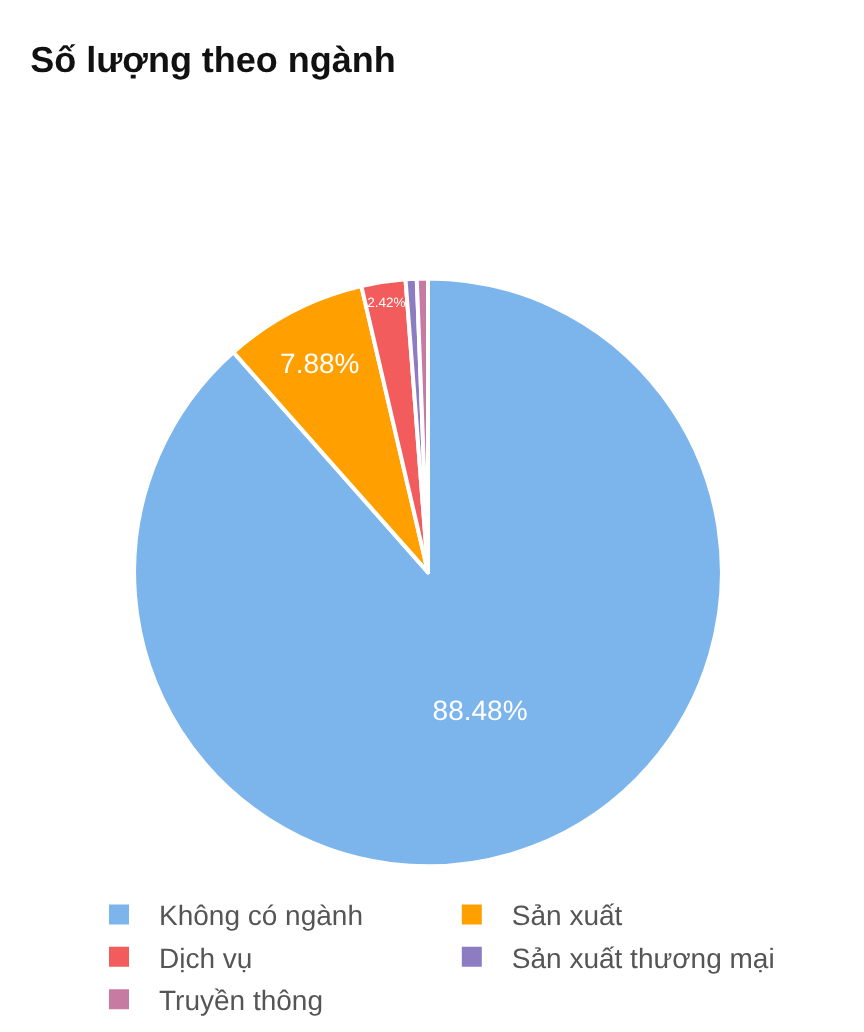 This screenshot has width=864, height=1032. I want to click on data-label: 88.48%, so click(480, 709).